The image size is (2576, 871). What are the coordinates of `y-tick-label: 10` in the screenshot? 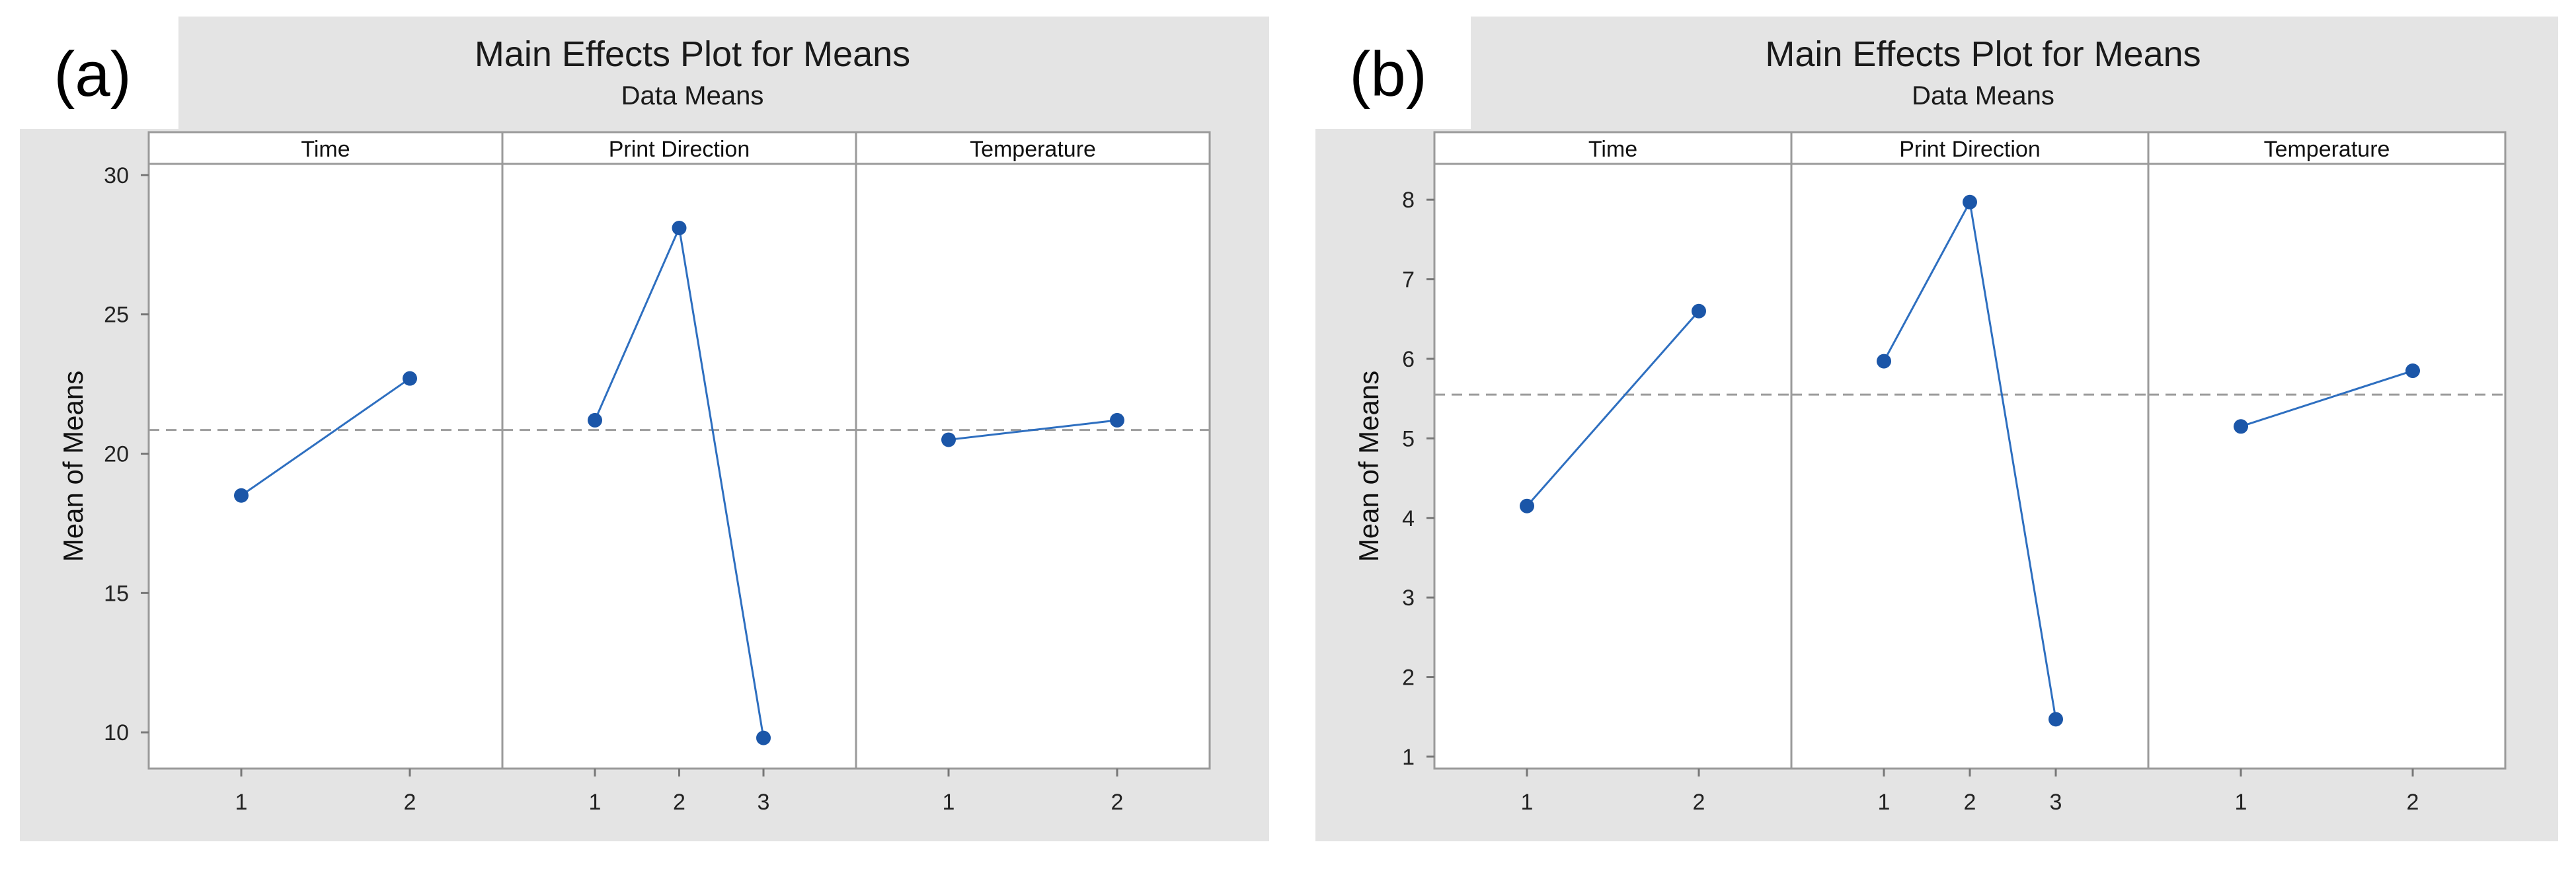 It's located at (116, 732).